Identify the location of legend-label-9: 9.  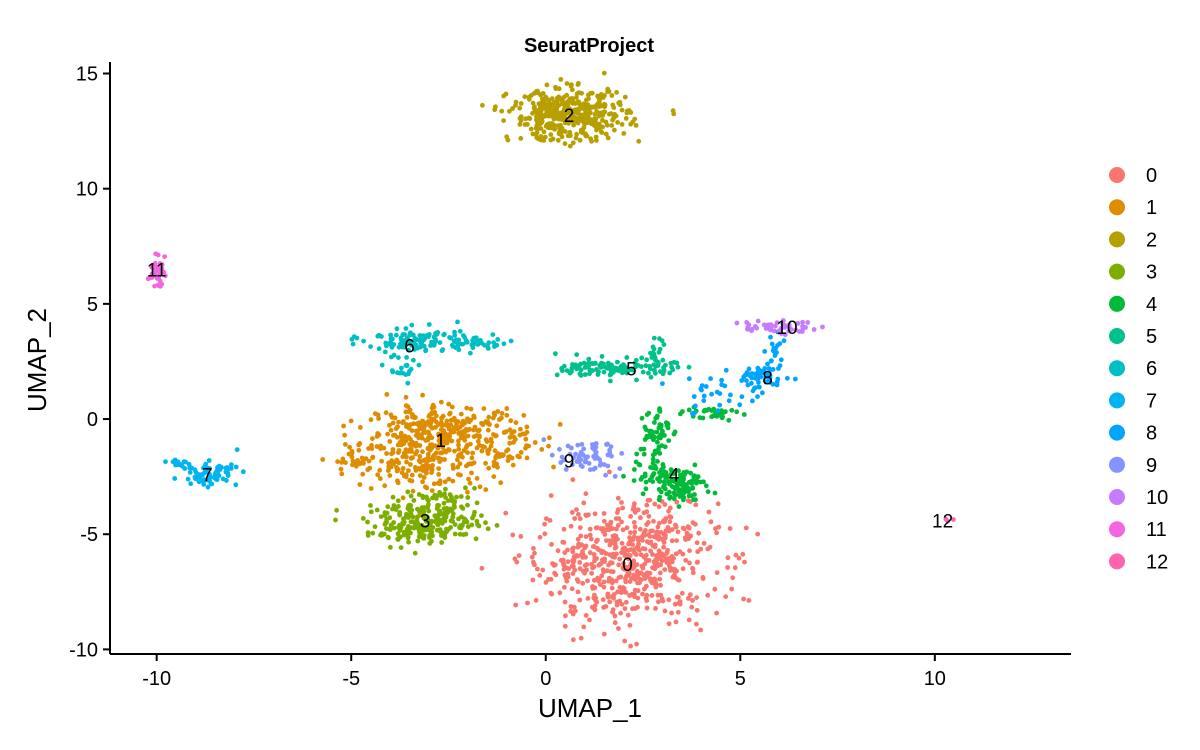
(1151, 466).